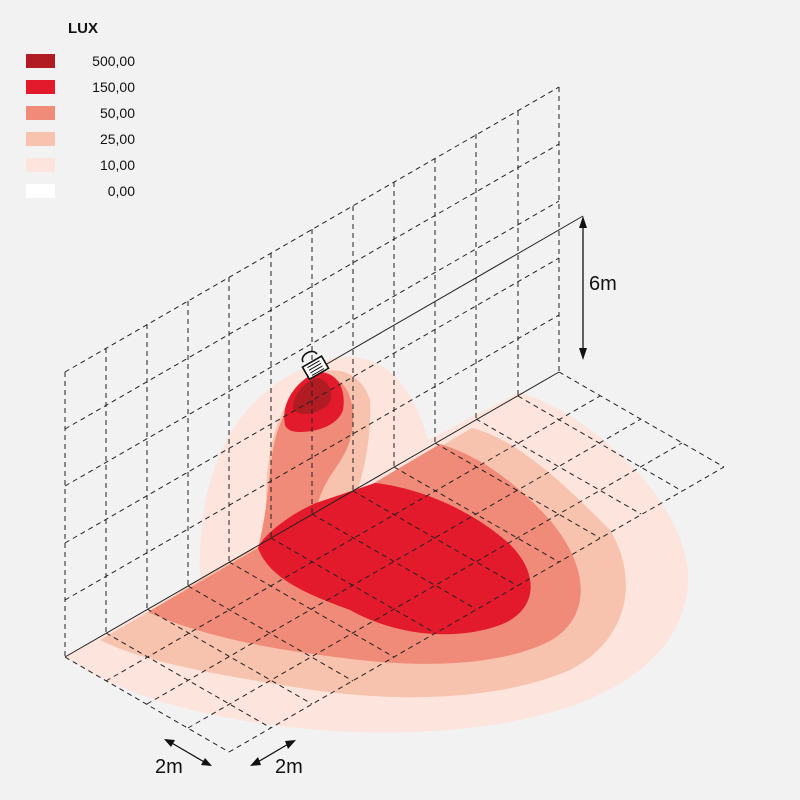 Image resolution: width=800 pixels, height=800 pixels. I want to click on legend-item: 500,00, so click(86, 61).